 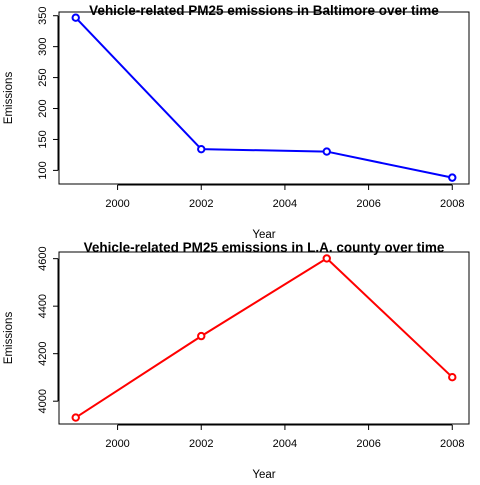 I want to click on y-tick-label: 250, so click(x=43, y=77).